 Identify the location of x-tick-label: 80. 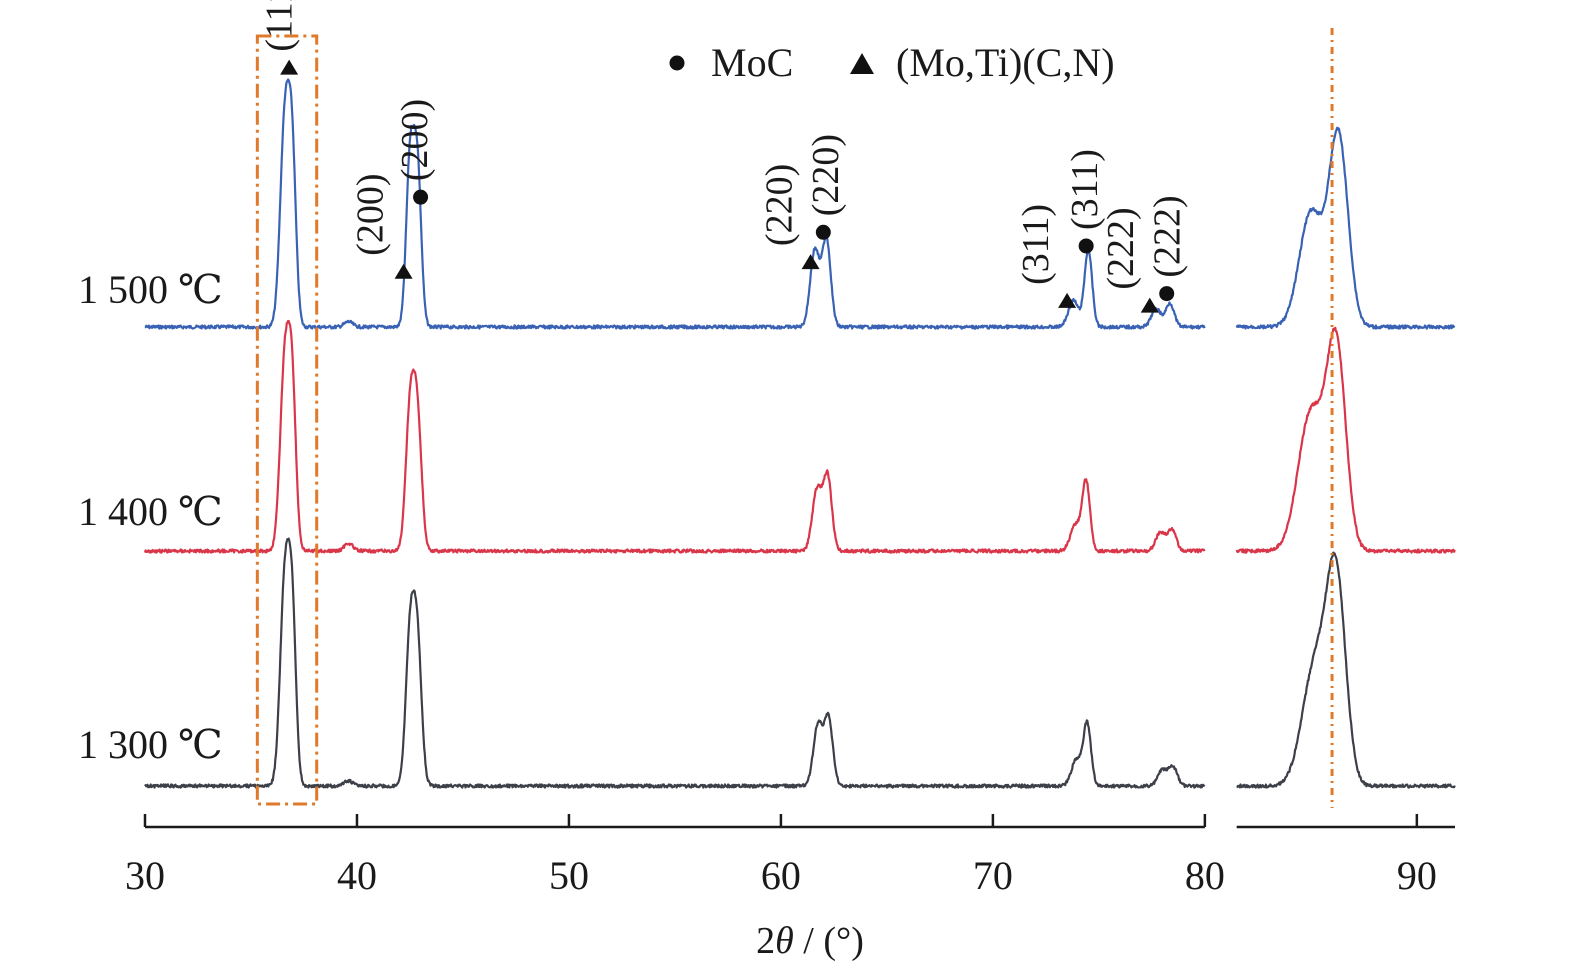
(1205, 875).